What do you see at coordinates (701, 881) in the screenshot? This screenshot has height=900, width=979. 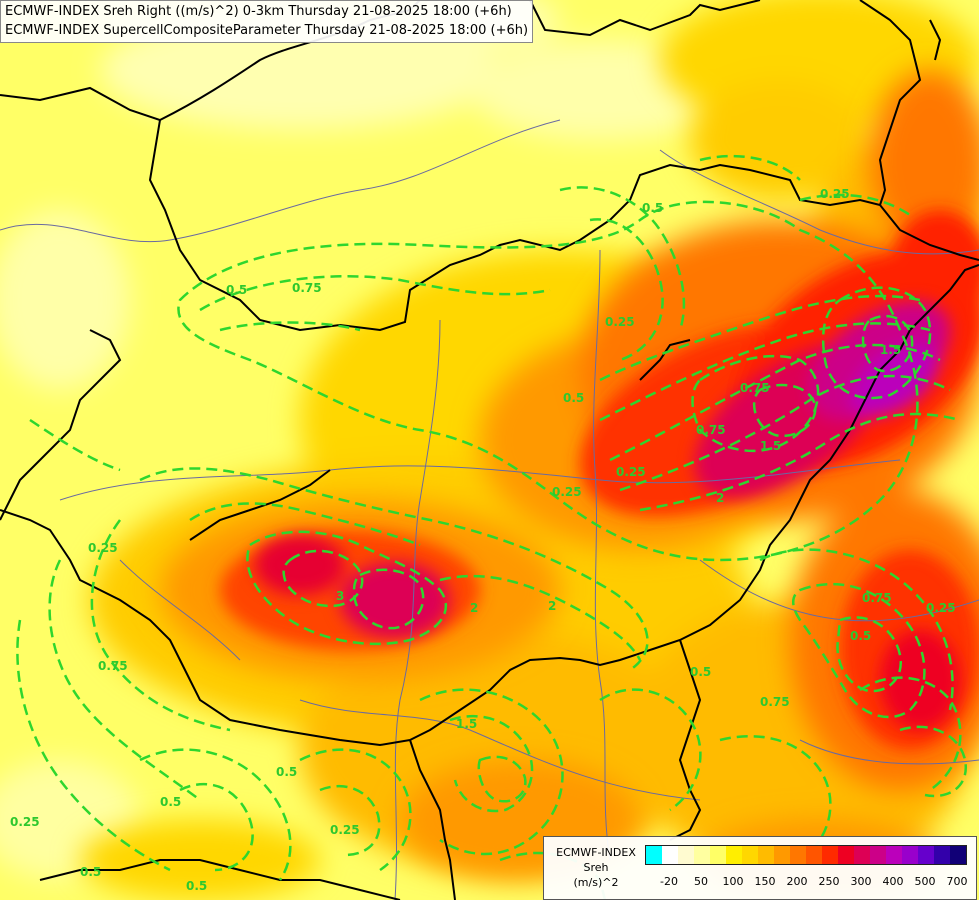 I see `legend-label: 50` at bounding box center [701, 881].